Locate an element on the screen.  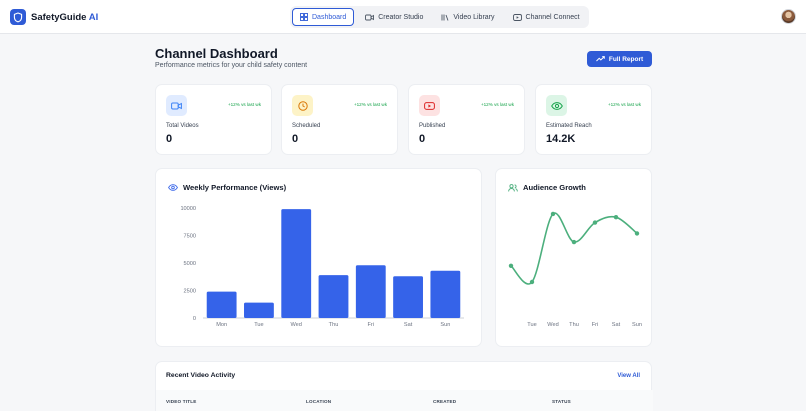
nav-creator-studio-label: Creator Studio is located at coordinates (401, 17).